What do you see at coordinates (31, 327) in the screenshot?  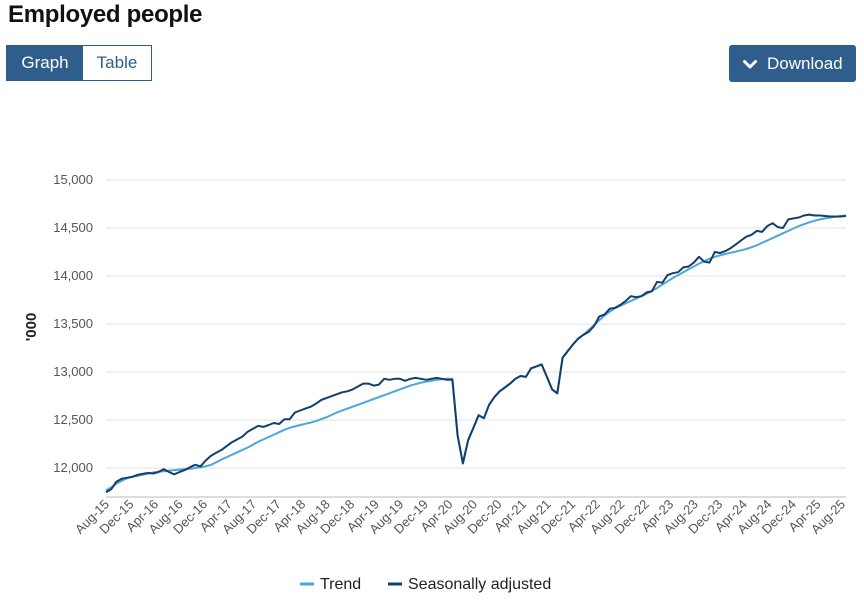 I see `y-axis-label: '000` at bounding box center [31, 327].